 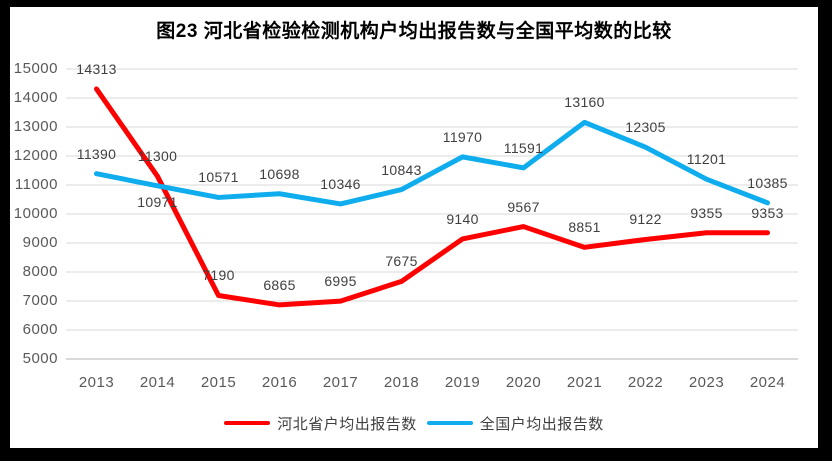 What do you see at coordinates (449, 423) in the screenshot?
I see `legend-swatch-national` at bounding box center [449, 423].